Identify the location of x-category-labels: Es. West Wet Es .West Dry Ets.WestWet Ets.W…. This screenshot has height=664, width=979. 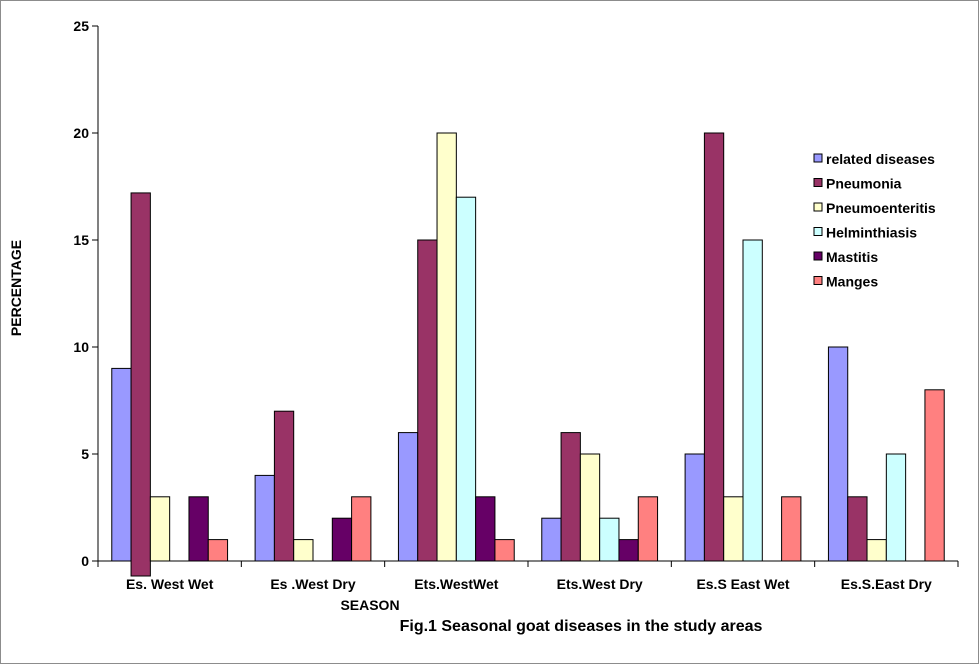
(529, 584).